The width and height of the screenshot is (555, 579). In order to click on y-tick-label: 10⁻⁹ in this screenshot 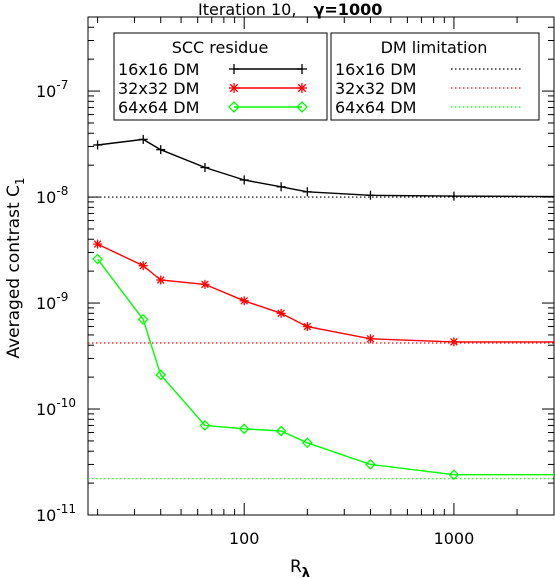, I will do `click(52, 301)`.